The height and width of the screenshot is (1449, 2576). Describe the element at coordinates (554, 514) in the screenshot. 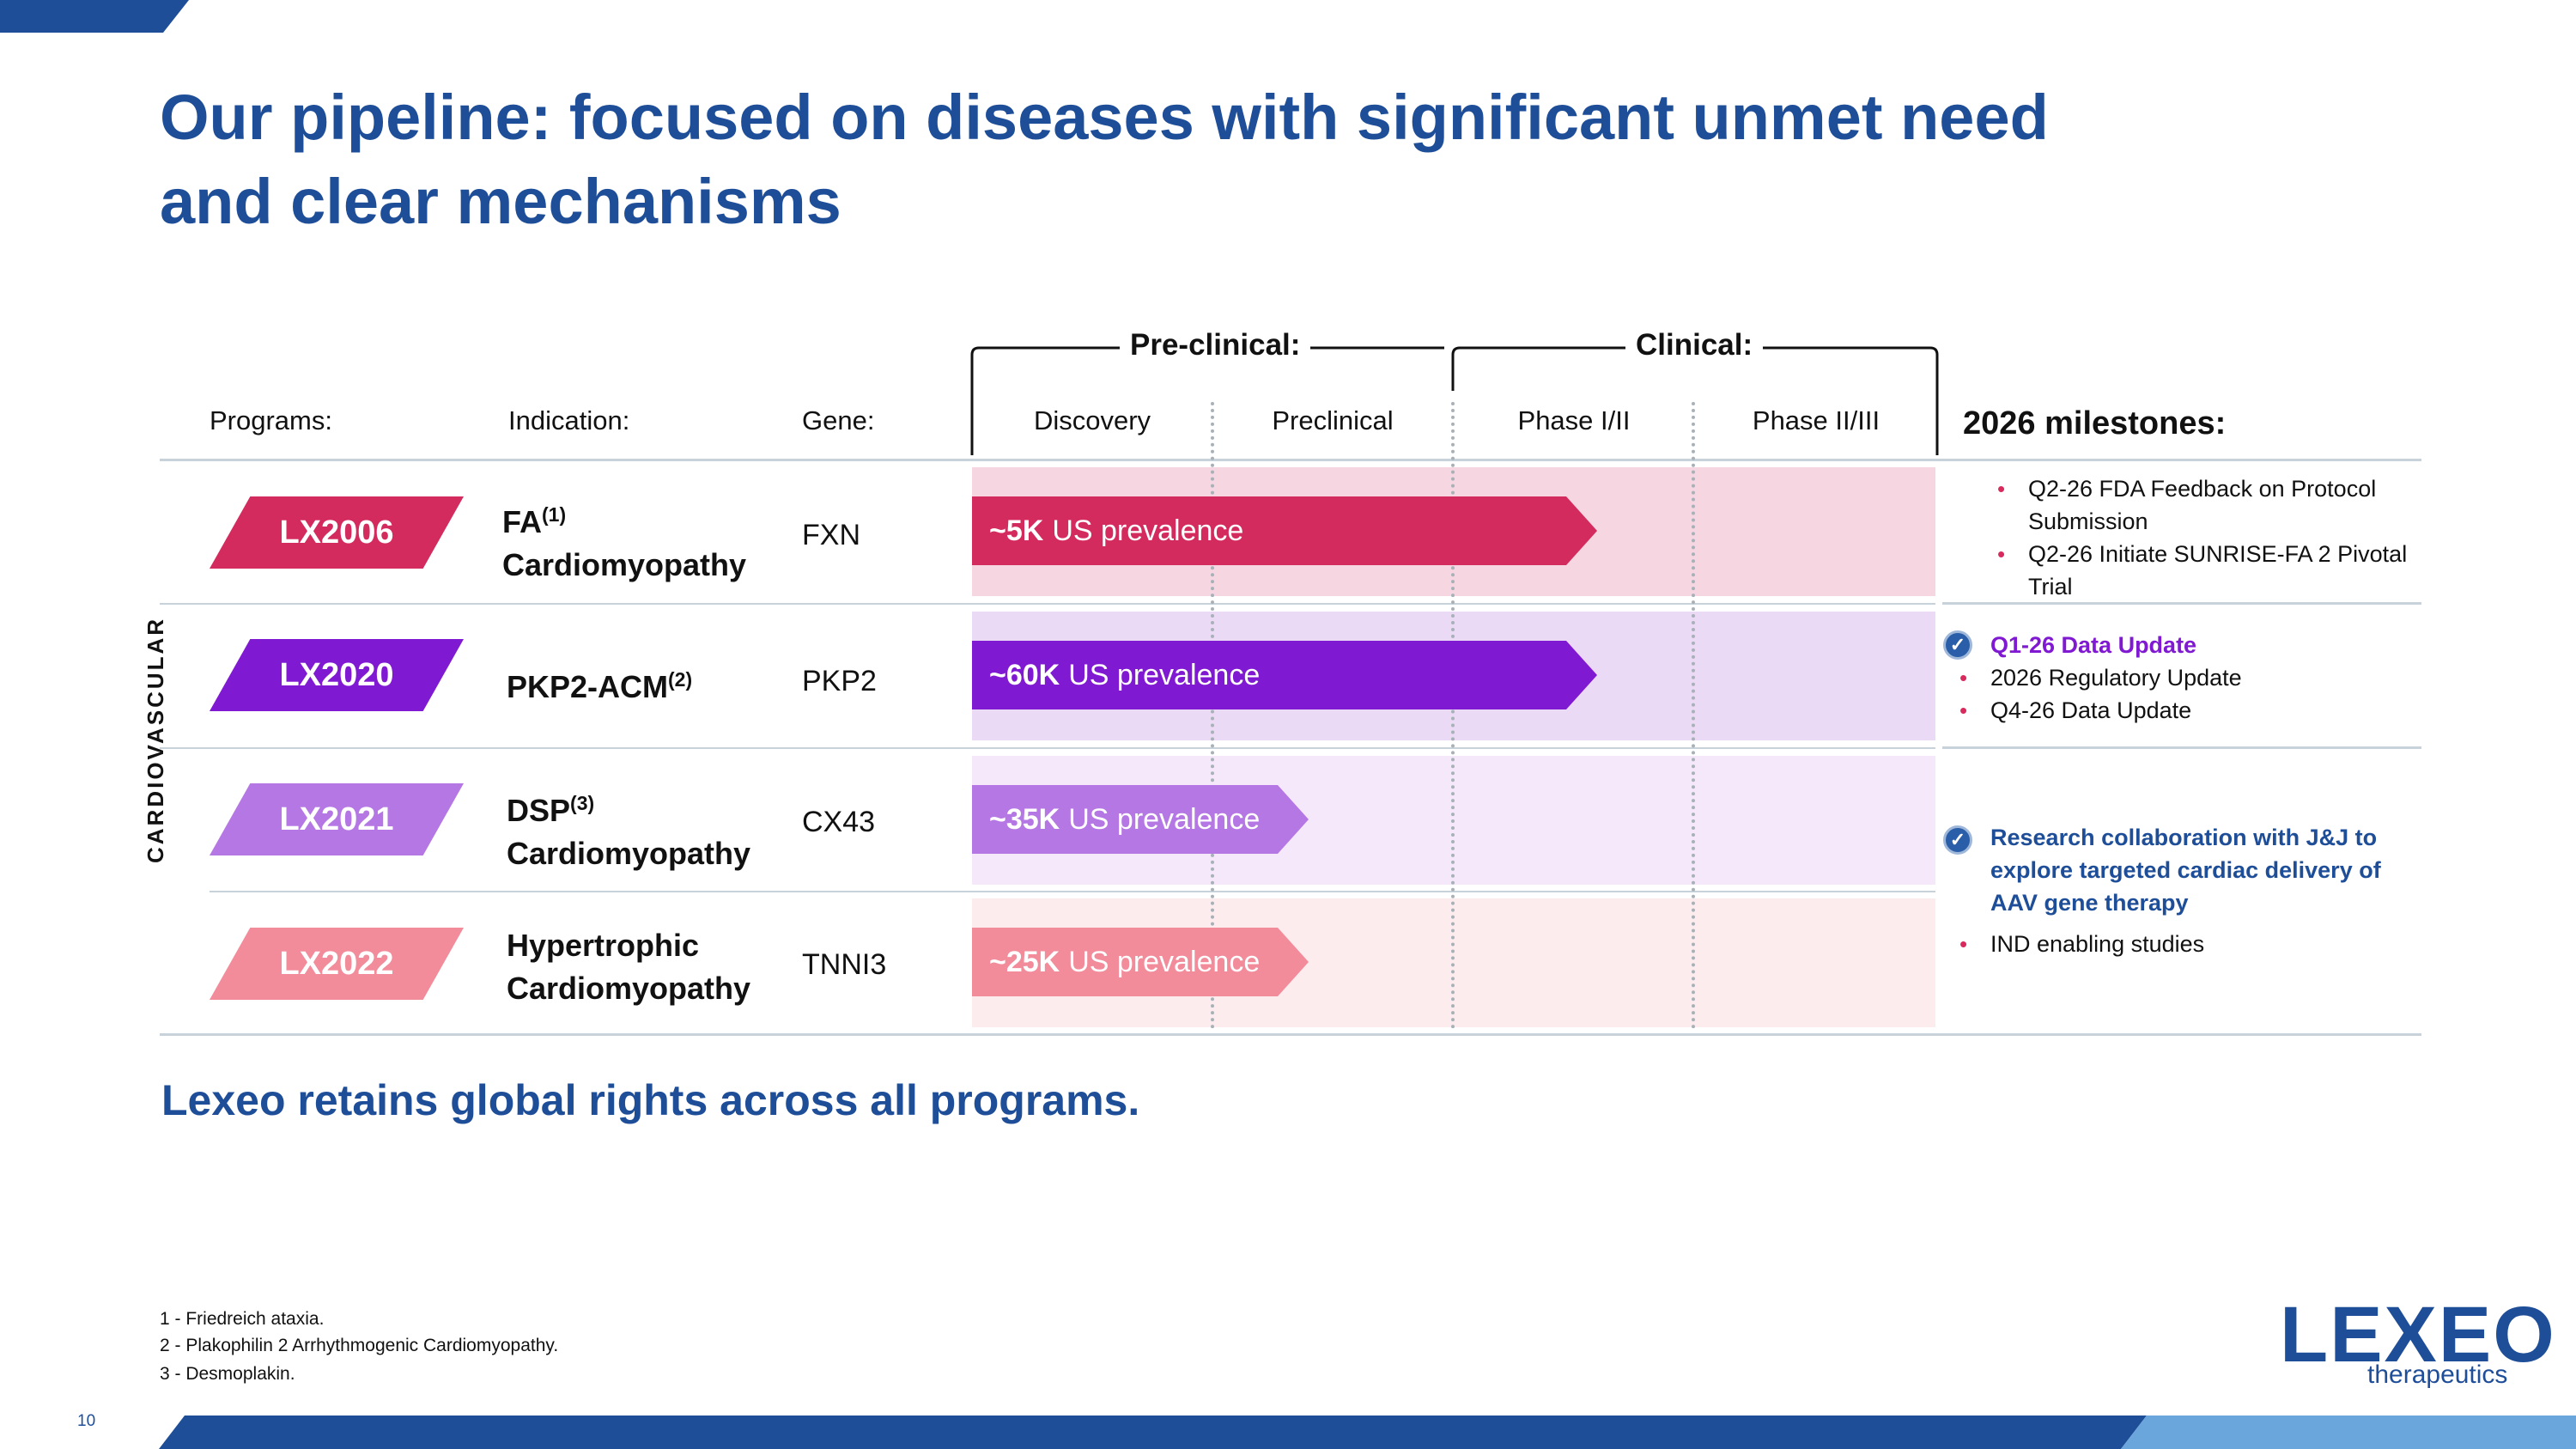

I see `footnote-ref: (1)` at that location.